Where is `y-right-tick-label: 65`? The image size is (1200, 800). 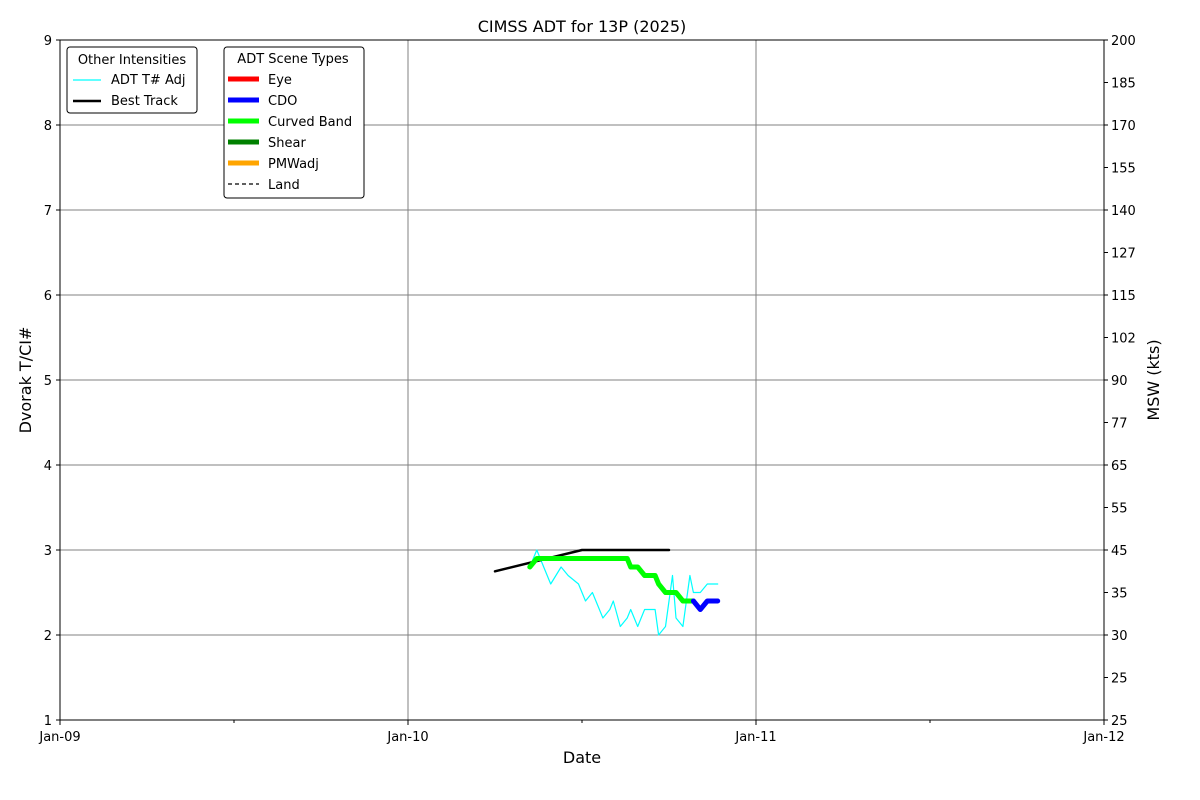 y-right-tick-label: 65 is located at coordinates (1119, 466).